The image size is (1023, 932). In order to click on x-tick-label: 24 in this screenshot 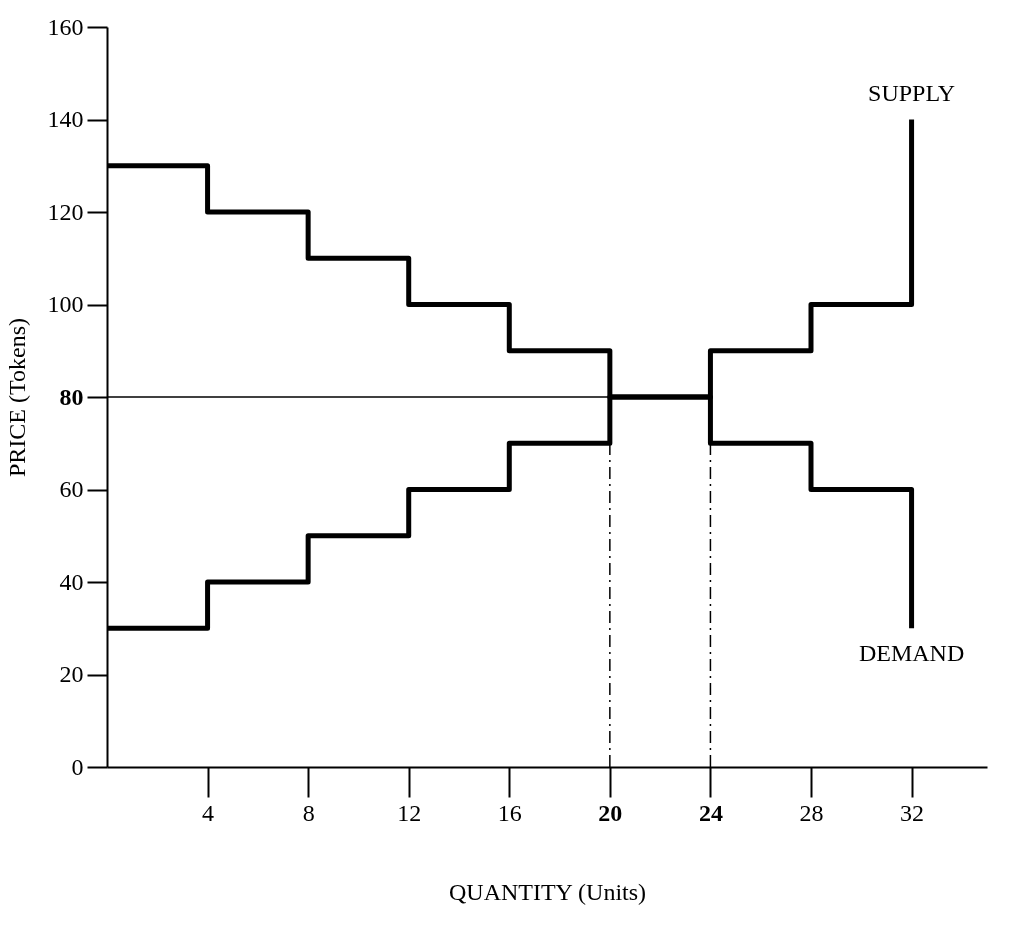, I will do `click(710, 812)`.